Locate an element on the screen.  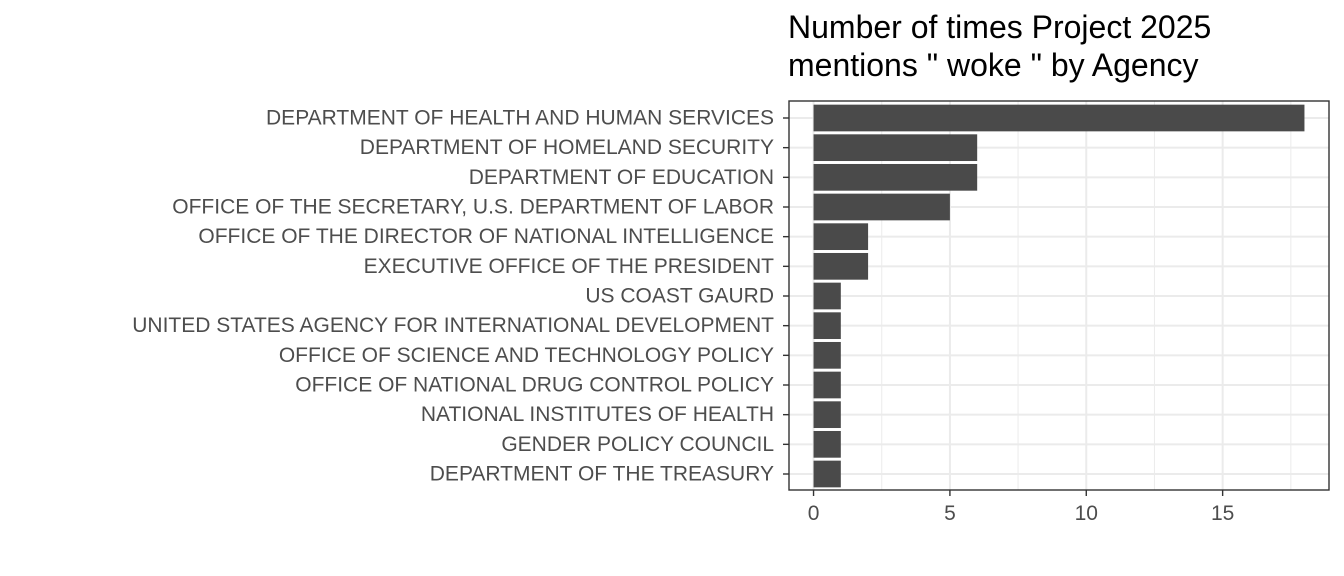
y-tick-label: DEPARTMENT OF HEALTH AND HUMAN SERVICES is located at coordinates (520, 118).